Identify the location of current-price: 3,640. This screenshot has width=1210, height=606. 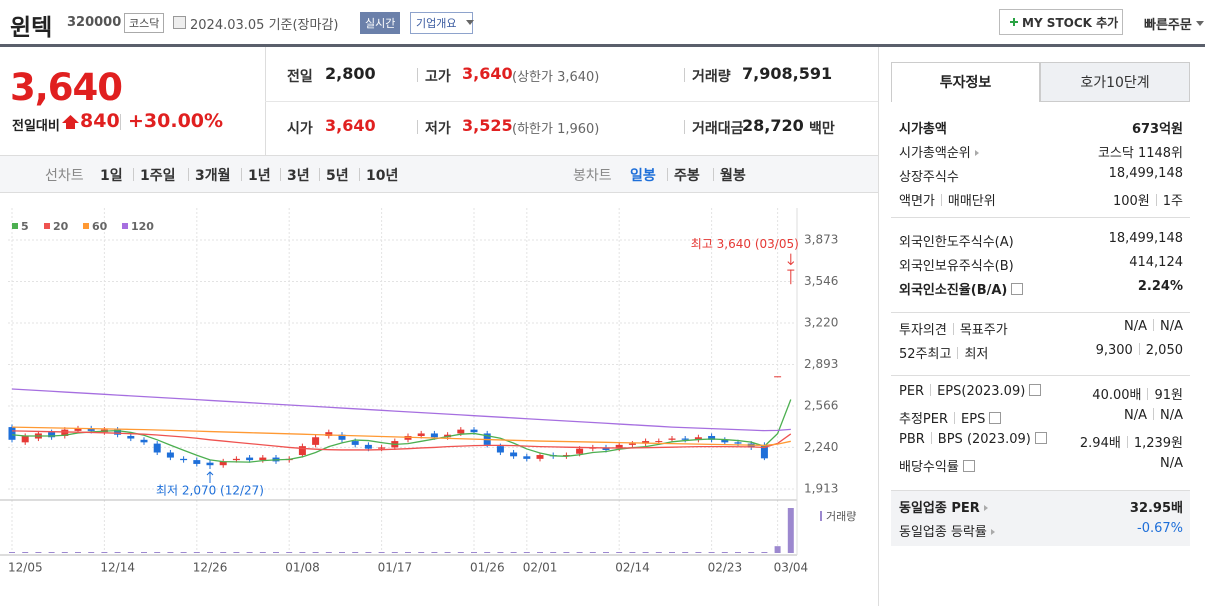
(66, 87).